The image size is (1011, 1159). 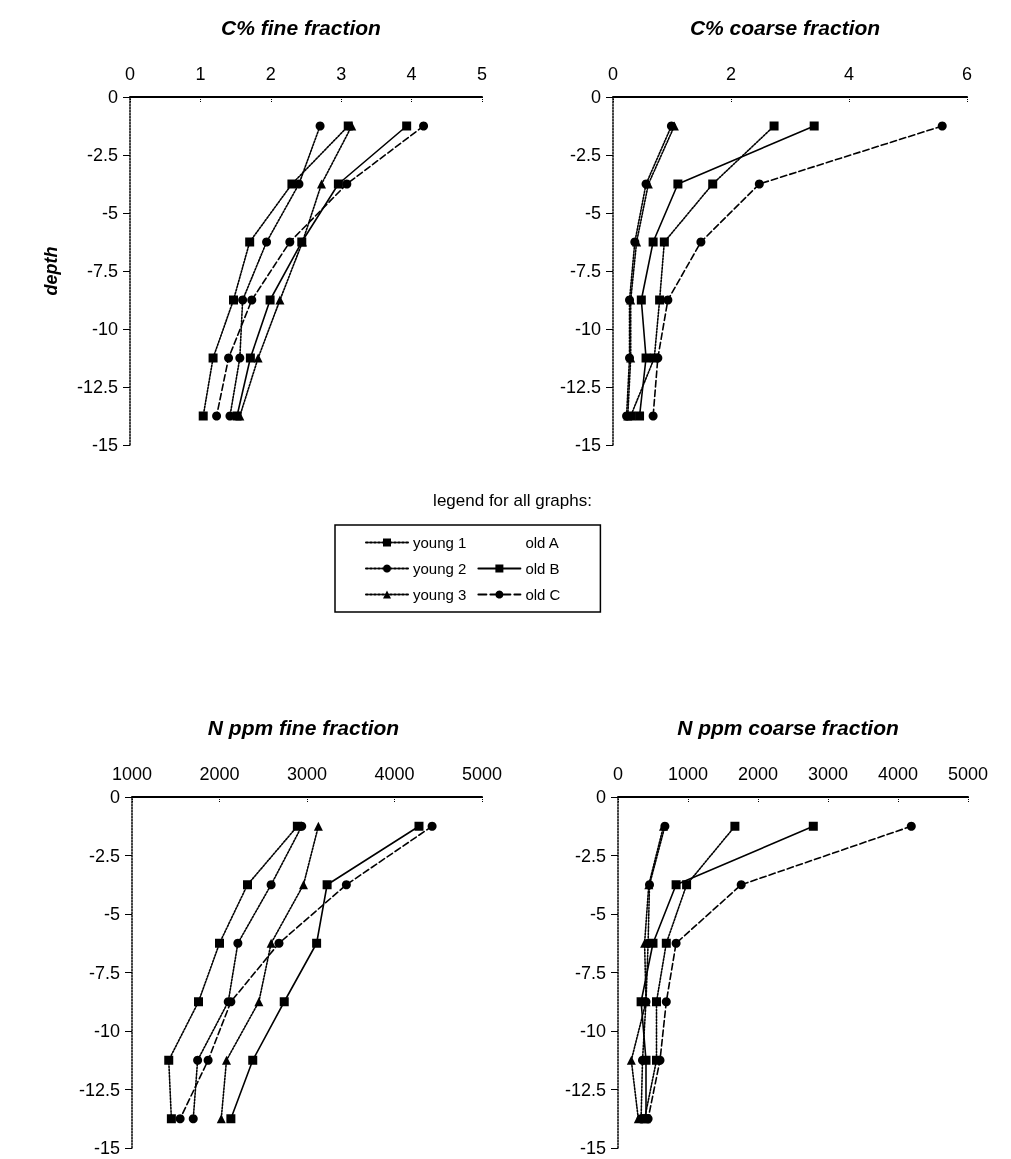 What do you see at coordinates (785, 27) in the screenshot?
I see `chart-title: C% coarse fraction` at bounding box center [785, 27].